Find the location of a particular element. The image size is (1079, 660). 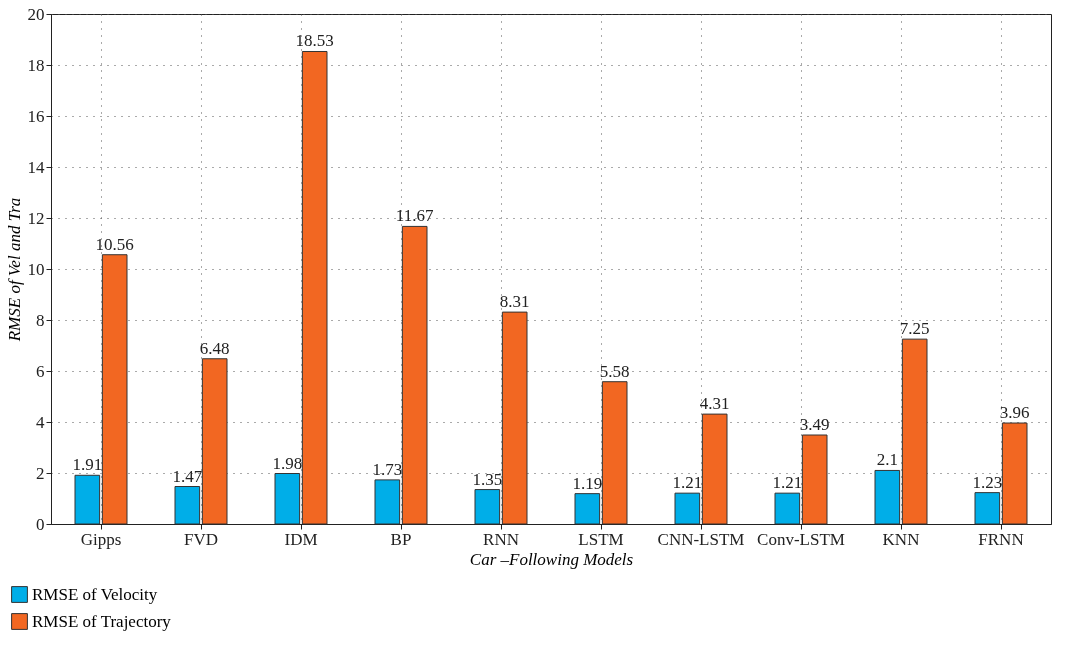

x-axis-title: Car –Following Models is located at coordinates (551, 559).